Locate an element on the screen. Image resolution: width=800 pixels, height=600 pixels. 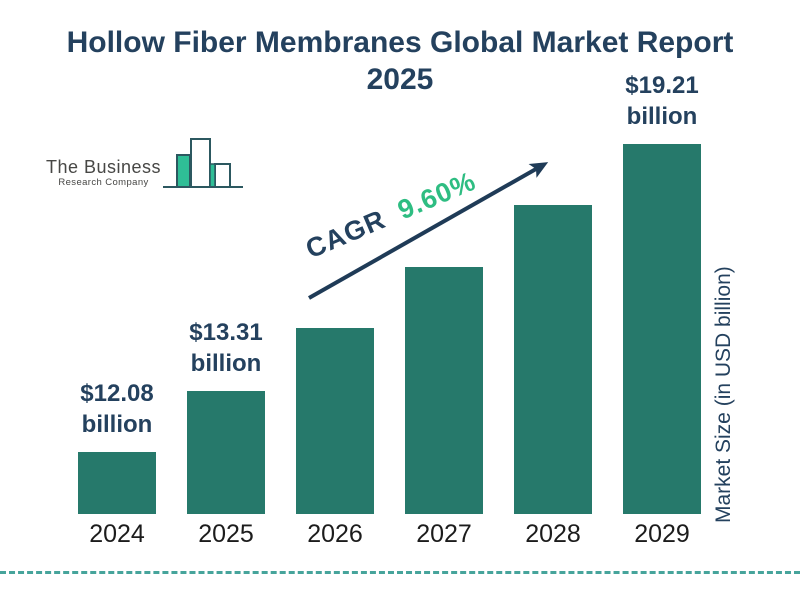
x-tick-label-2025: 2025 is located at coordinates (226, 534).